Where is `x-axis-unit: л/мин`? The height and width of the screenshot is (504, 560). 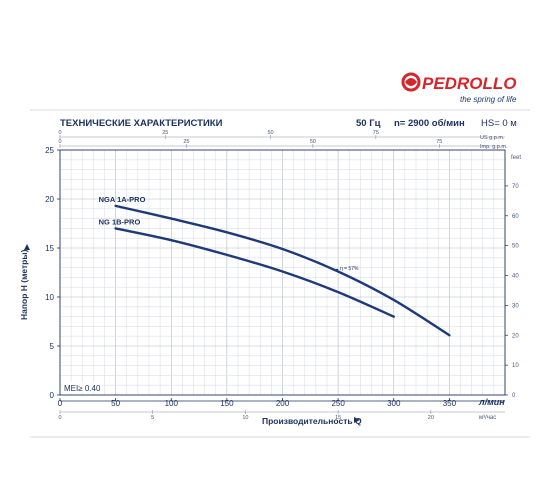 x-axis-unit: л/мин is located at coordinates (491, 402).